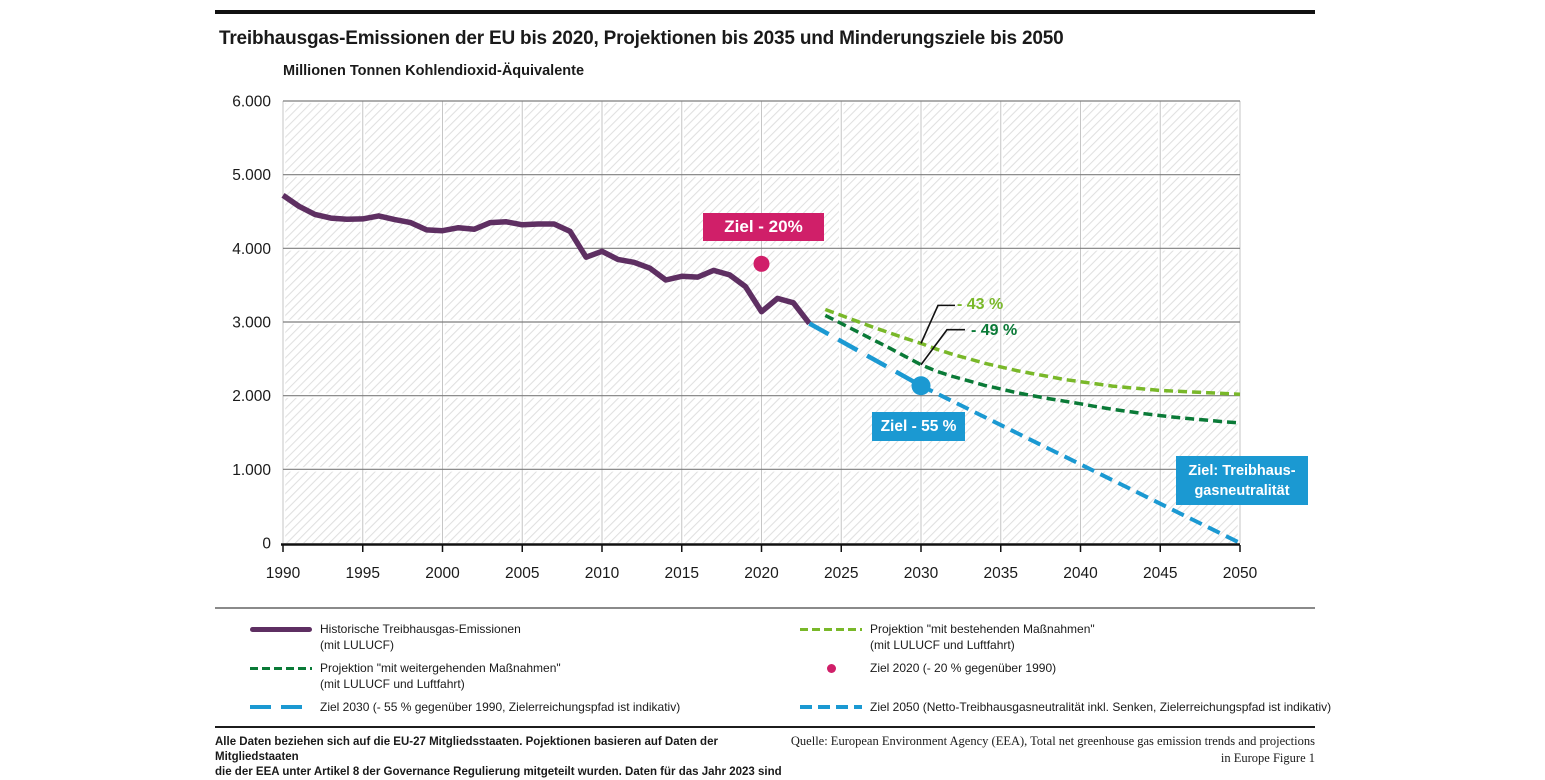  I want to click on y-tick-label: 1.000, so click(251, 470).